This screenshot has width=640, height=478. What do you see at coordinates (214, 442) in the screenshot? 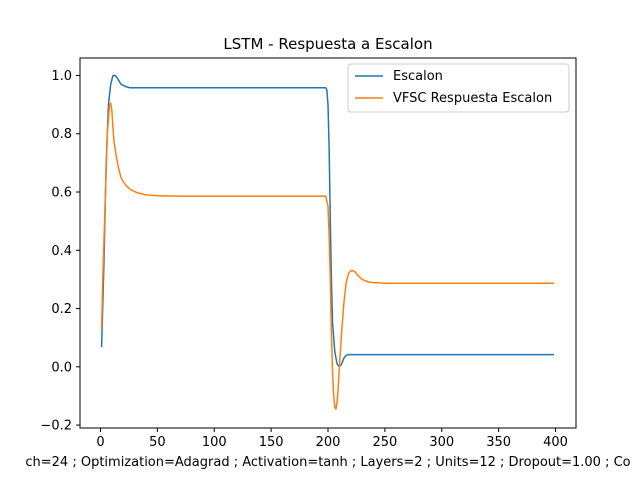
I see `x-tick-label: 100` at bounding box center [214, 442].